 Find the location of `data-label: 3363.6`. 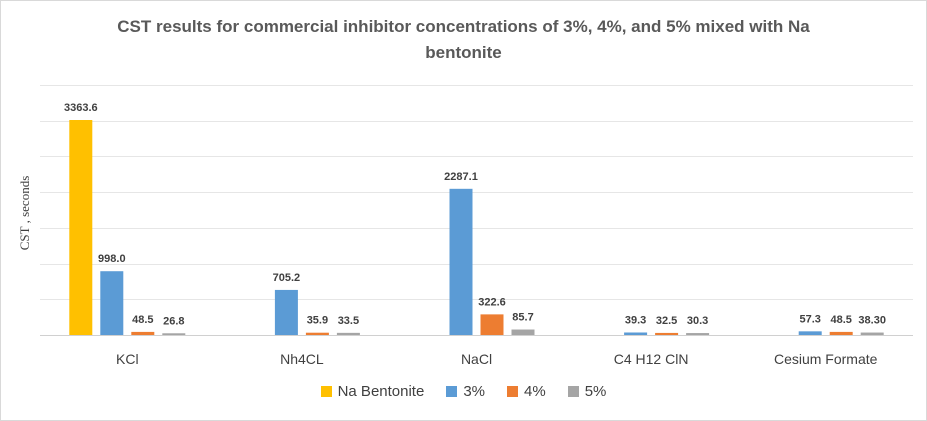

data-label: 3363.6 is located at coordinates (81, 108).